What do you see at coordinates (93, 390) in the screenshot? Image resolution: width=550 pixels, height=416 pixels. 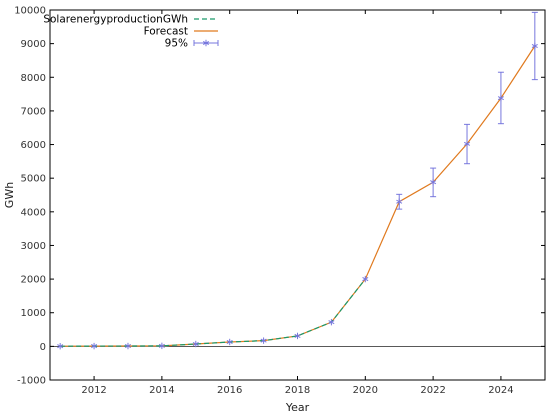 I see `x-tick-label: 2012` at bounding box center [93, 390].